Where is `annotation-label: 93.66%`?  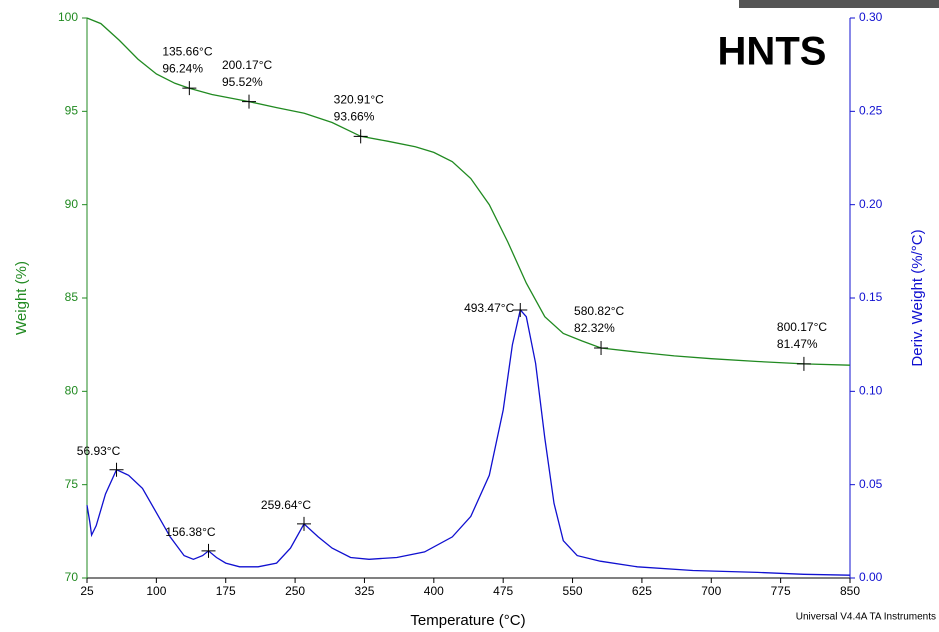 annotation-label: 93.66% is located at coordinates (354, 117).